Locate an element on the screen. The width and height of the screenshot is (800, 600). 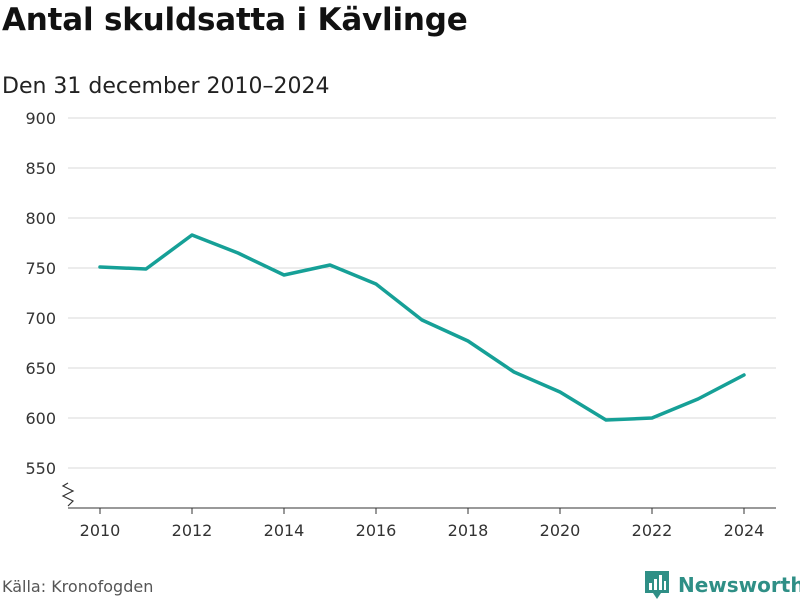
y-tick-label-650: 650 is located at coordinates (40, 368).